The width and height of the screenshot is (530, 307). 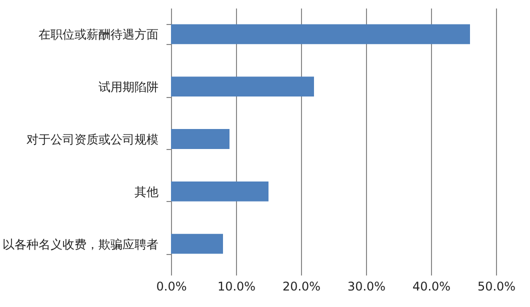 What do you see at coordinates (92, 139) in the screenshot?
I see `y-tick-label: 对于公司资质或公司规模` at bounding box center [92, 139].